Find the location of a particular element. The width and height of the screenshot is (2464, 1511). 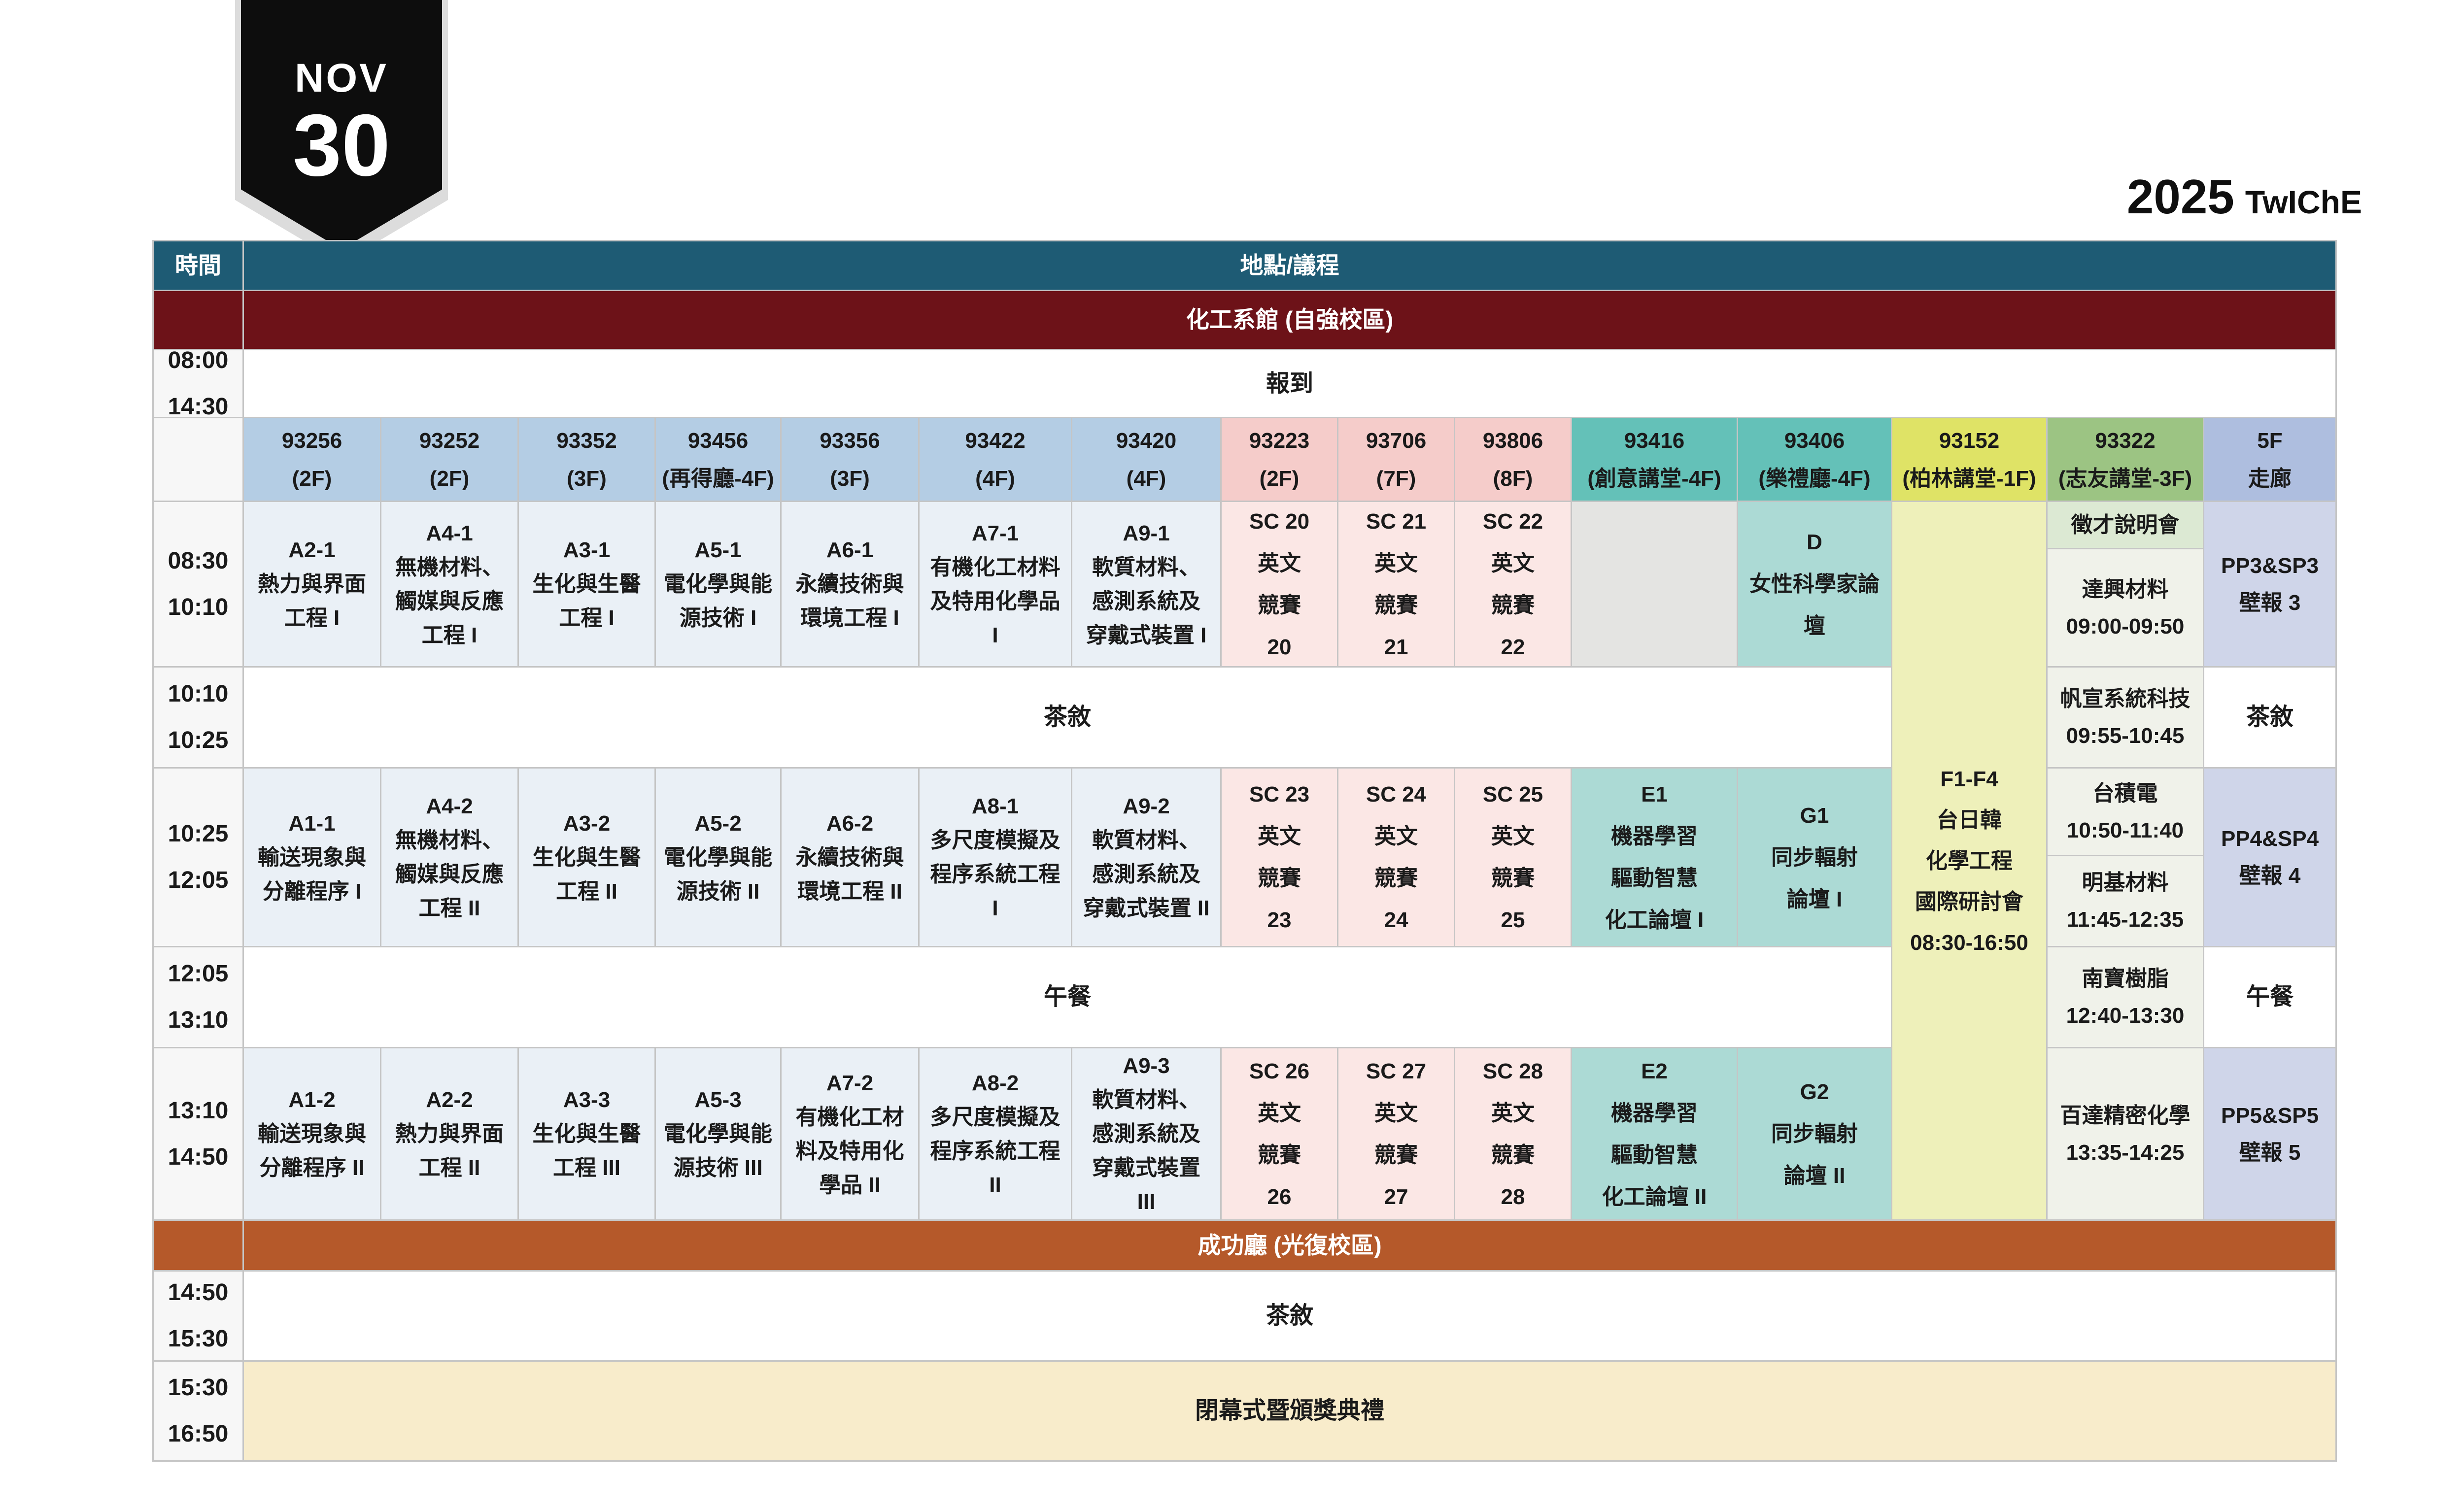

colhead-93406: 93406 (樂禮廳-4F) is located at coordinates (1814, 459).